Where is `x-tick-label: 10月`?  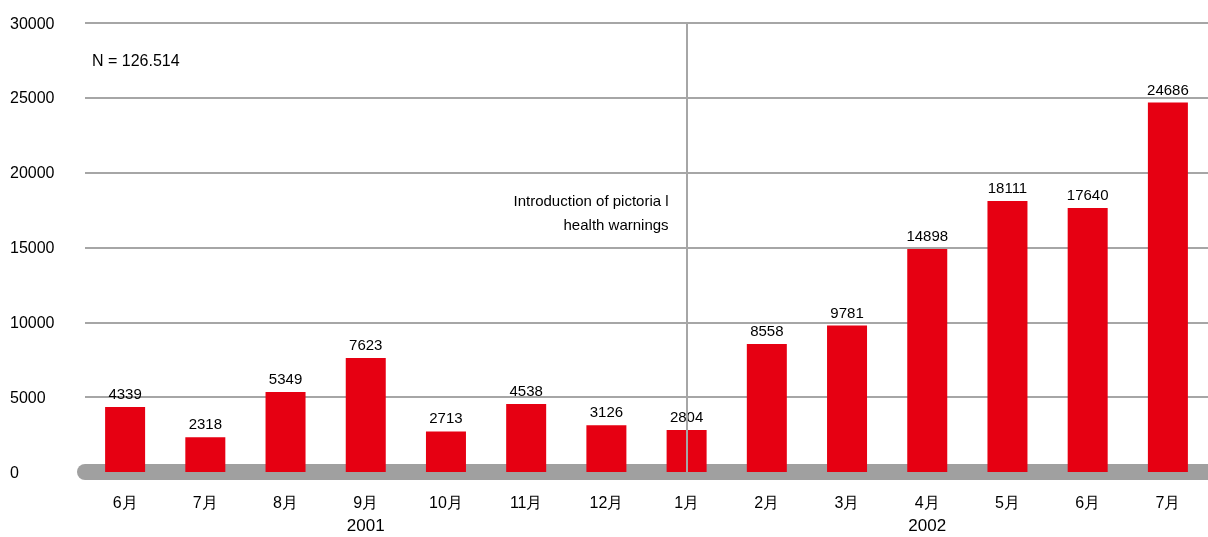 x-tick-label: 10月 is located at coordinates (446, 502).